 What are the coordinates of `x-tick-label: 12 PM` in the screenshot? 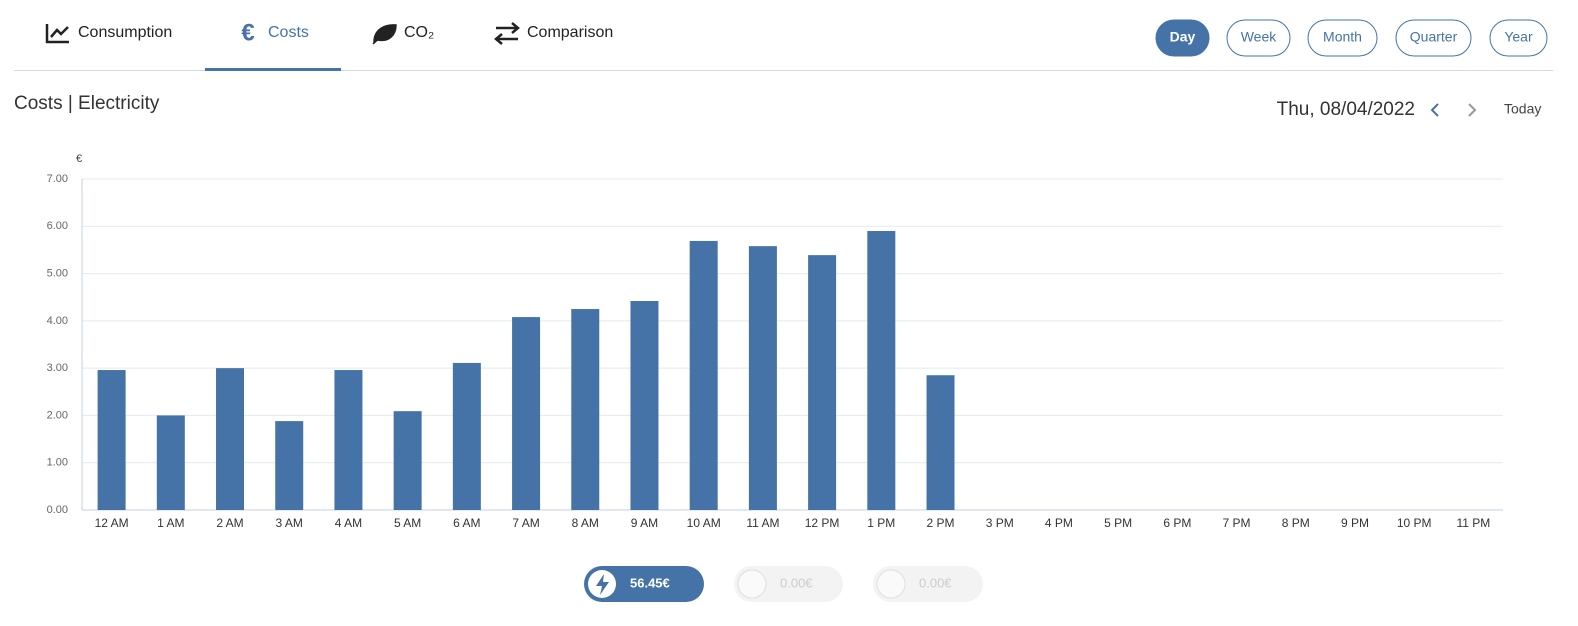 It's located at (822, 523).